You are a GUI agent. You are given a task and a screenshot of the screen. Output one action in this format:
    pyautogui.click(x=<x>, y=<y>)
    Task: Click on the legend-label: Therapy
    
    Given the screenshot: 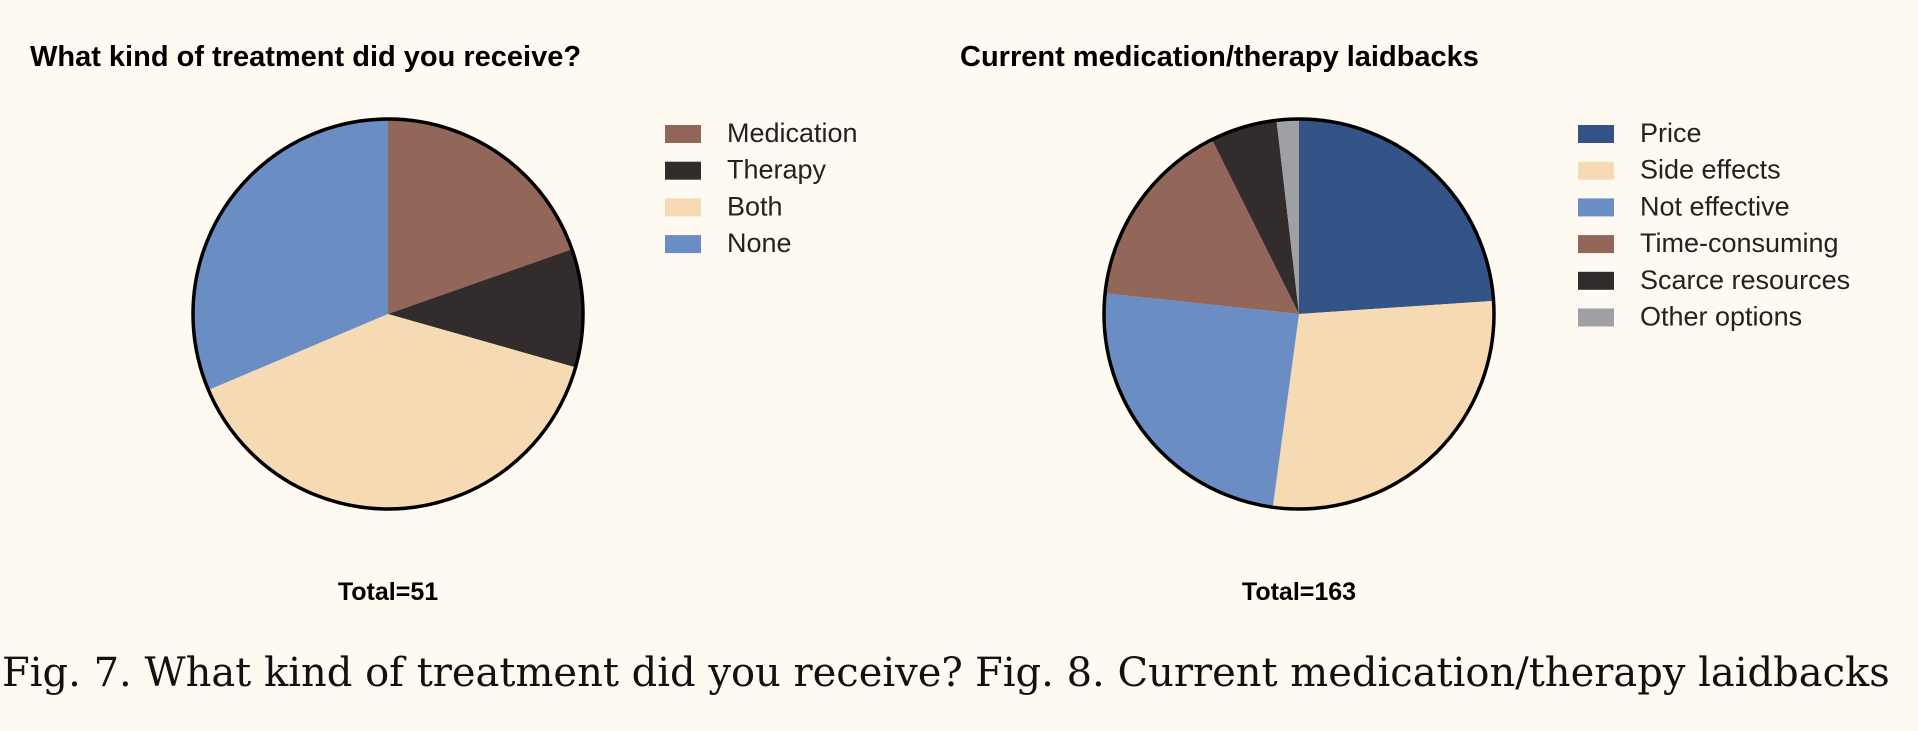 What is the action you would take?
    pyautogui.click(x=777, y=170)
    